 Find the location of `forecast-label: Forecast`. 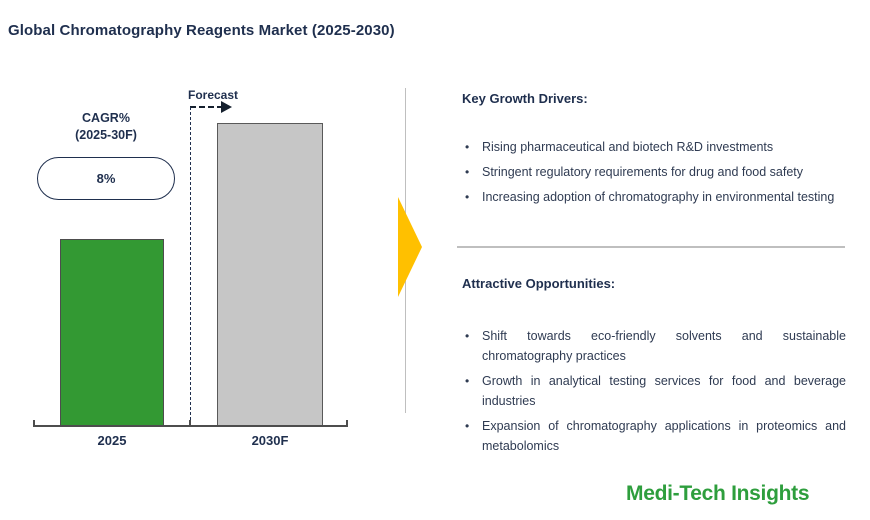

forecast-label: Forecast is located at coordinates (213, 95).